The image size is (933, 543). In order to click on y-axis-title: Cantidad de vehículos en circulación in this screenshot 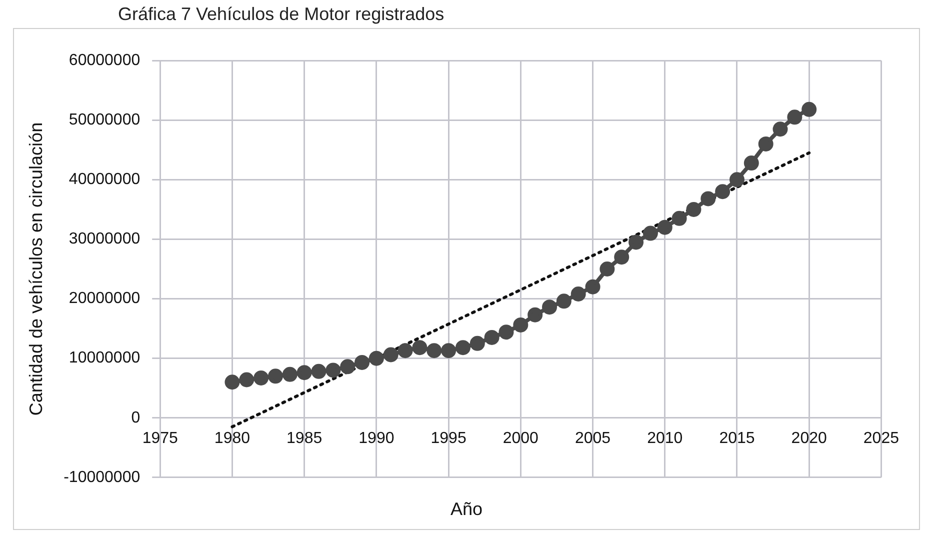, I will do `click(36, 269)`.